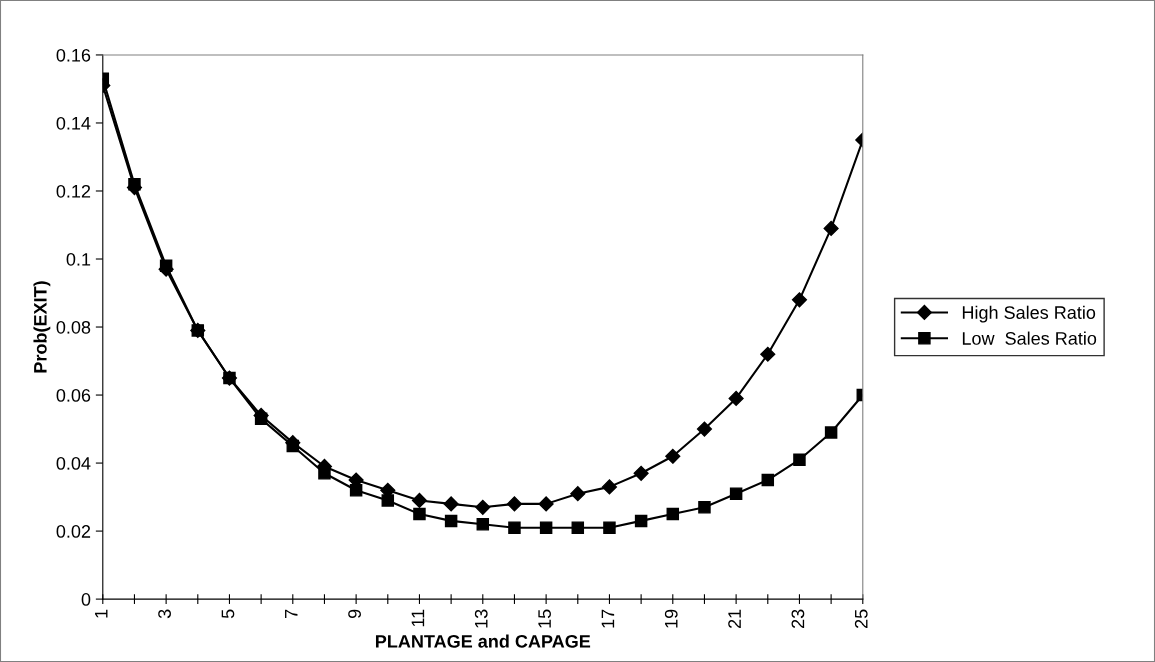 Image resolution: width=1155 pixels, height=662 pixels. What do you see at coordinates (73, 327) in the screenshot?
I see `y-tick-label: 0.08` at bounding box center [73, 327].